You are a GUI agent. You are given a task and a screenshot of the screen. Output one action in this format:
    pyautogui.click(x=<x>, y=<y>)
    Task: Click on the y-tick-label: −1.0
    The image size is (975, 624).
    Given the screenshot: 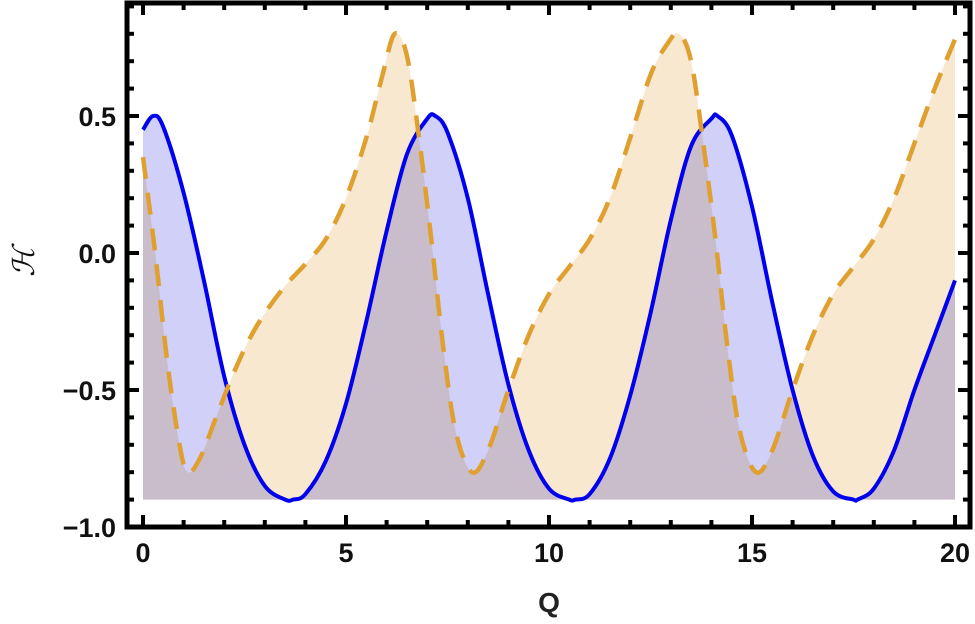 What is the action you would take?
    pyautogui.click(x=89, y=528)
    